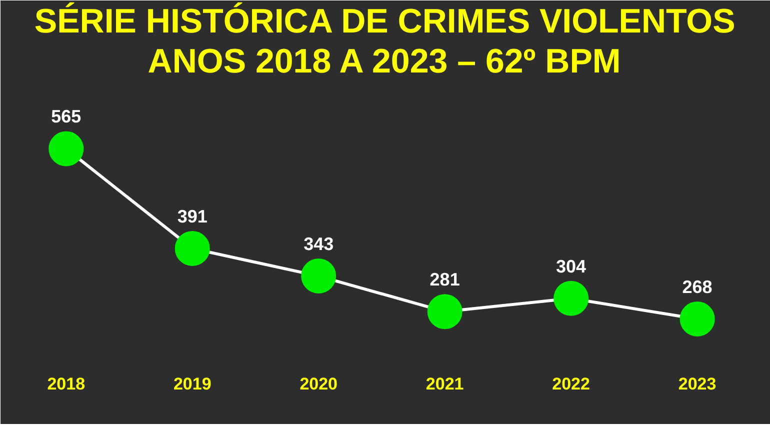  I want to click on data-label: 304, so click(571, 266).